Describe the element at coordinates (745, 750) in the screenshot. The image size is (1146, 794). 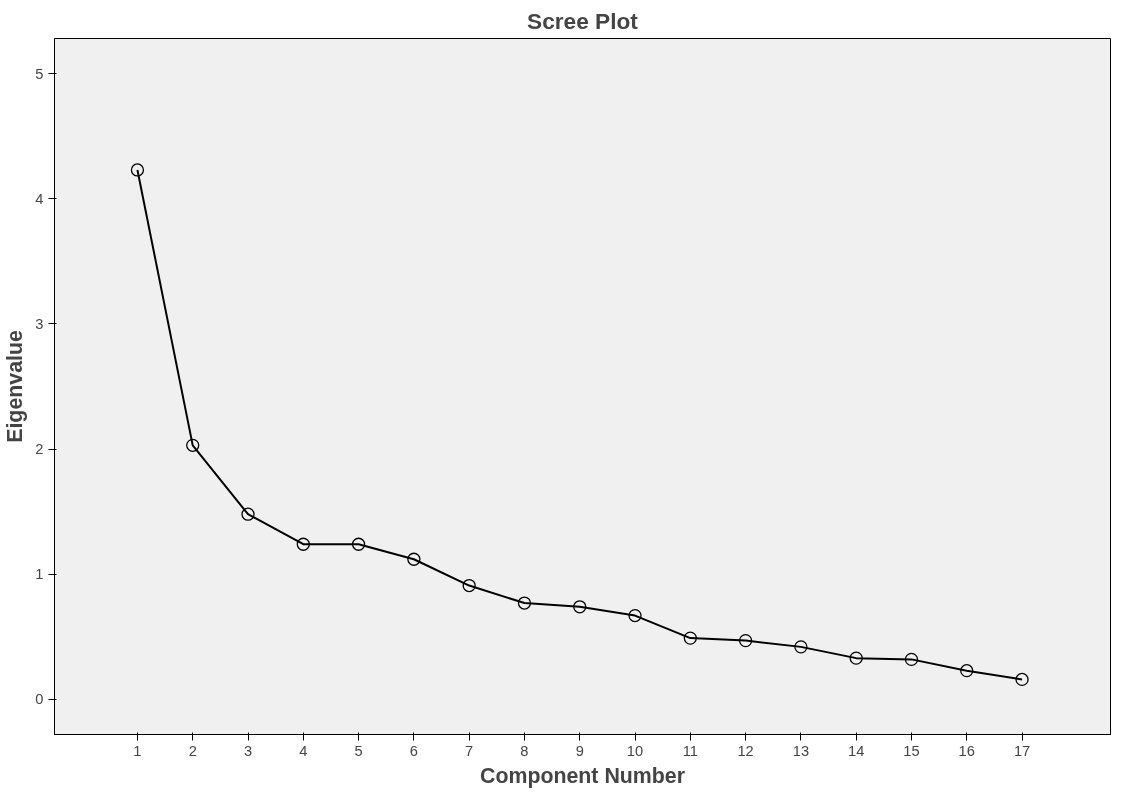
I see `x-tick-label: 12` at that location.